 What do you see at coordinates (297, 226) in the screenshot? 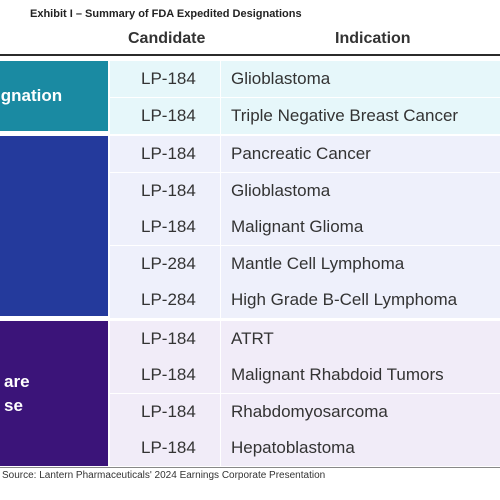
I see `indication-cell: Malignant Glioma` at bounding box center [297, 226].